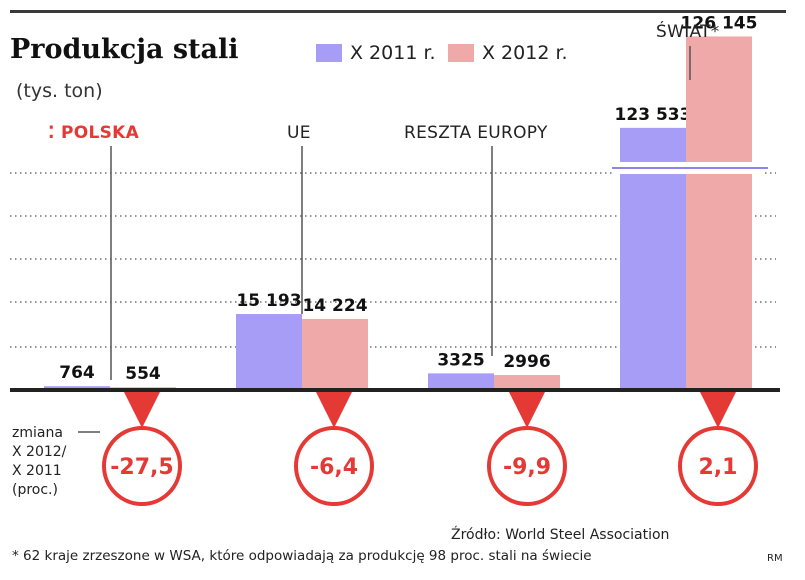 The height and width of the screenshot is (580, 805). Describe the element at coordinates (329, 53) in the screenshot. I see `legend-swatch-2011` at that location.